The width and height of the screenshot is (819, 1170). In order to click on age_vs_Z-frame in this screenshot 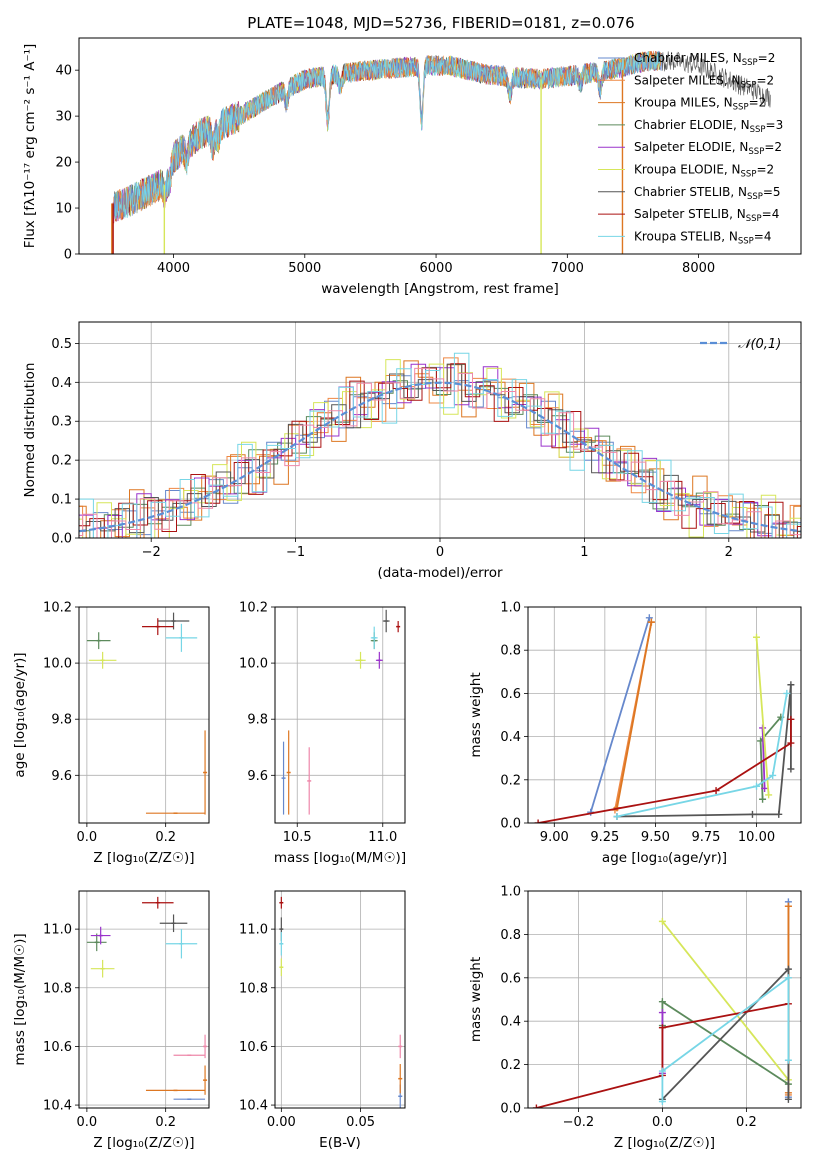, I will do `click(144, 715)`.